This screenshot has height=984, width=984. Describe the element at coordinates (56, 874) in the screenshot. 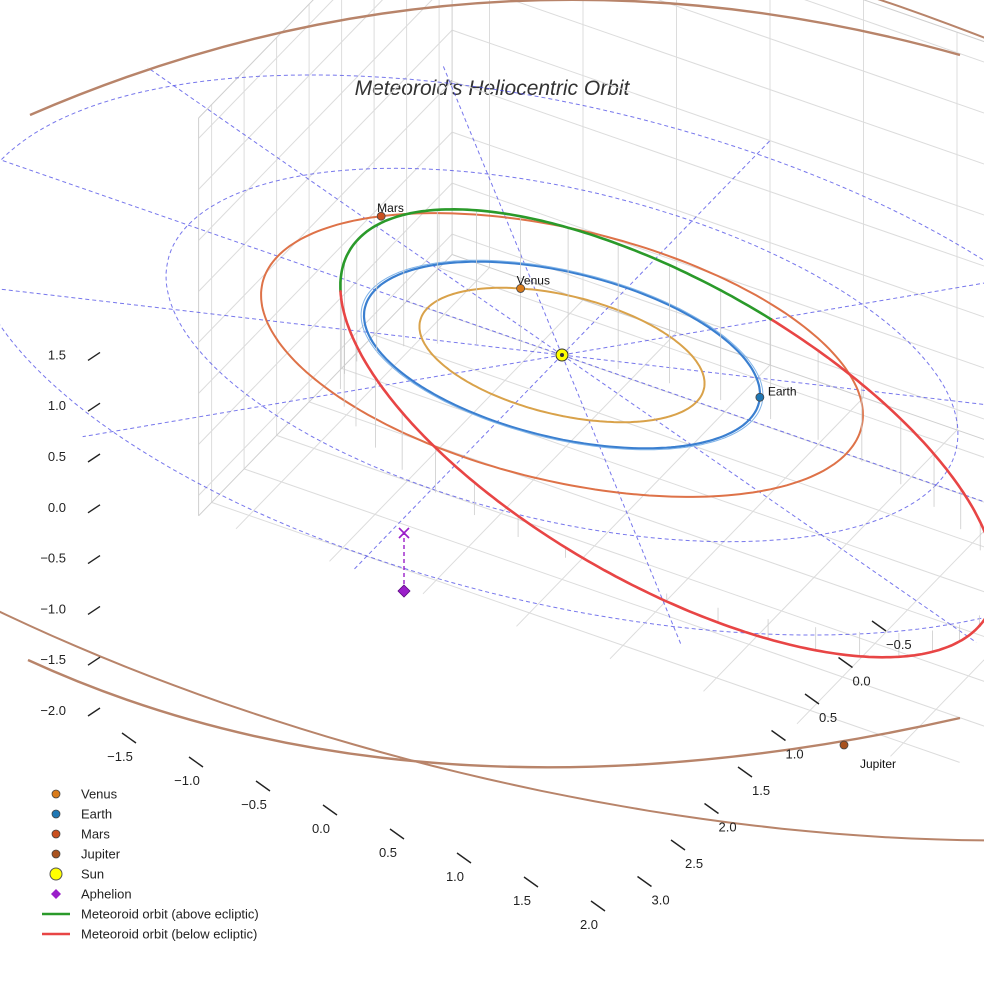

I see `legend-swatch-sun` at that location.